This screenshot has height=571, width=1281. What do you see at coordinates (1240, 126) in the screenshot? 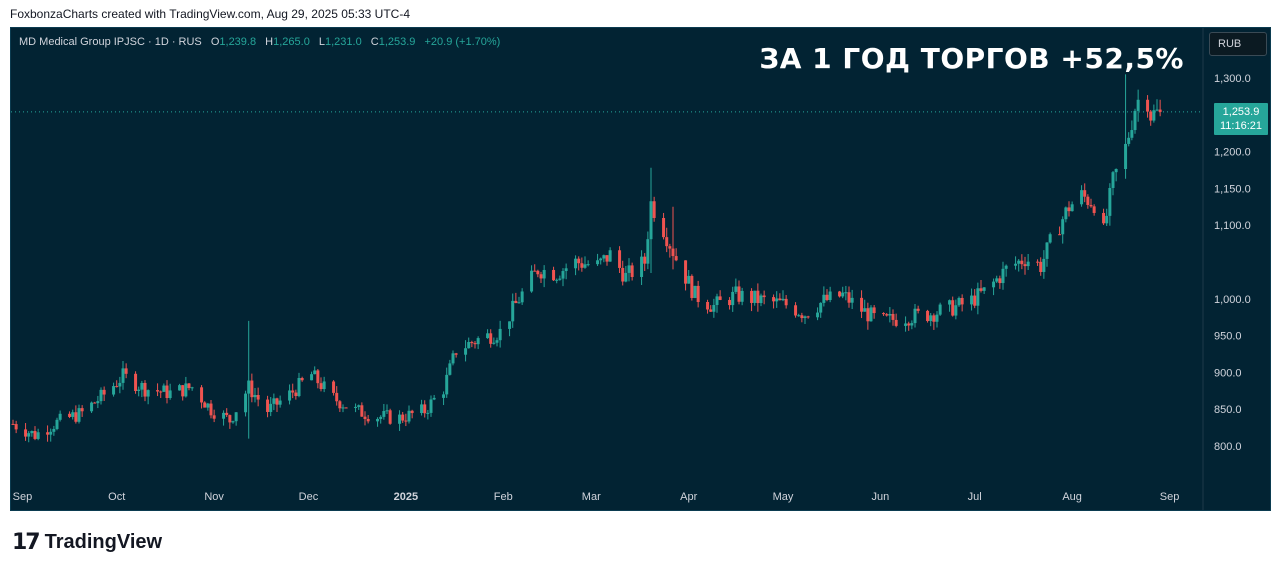
I see `bar-countdown: 11:16:21` at bounding box center [1240, 126].